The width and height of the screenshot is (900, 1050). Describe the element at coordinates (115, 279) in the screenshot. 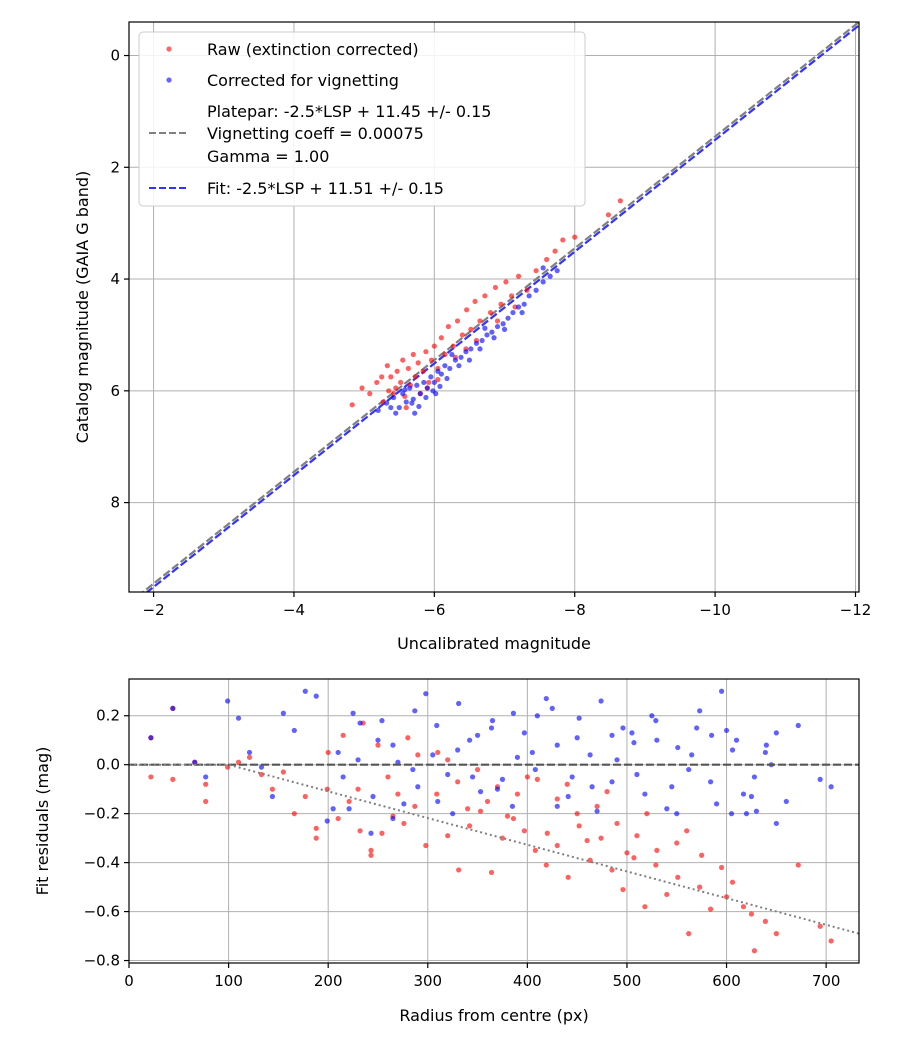

I see `y-tick-label: 4` at that location.